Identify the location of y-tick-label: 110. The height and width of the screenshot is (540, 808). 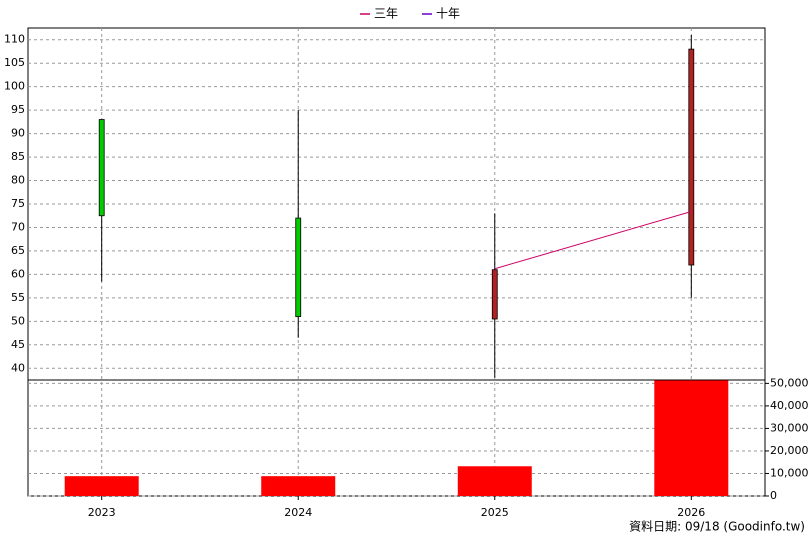
(14, 39).